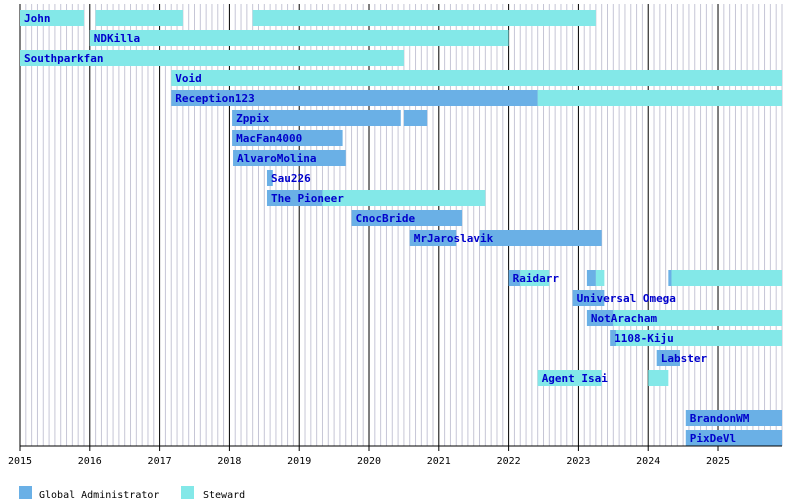 This screenshot has width=800, height=504. What do you see at coordinates (718, 461) in the screenshot?
I see `x-tick-label: 2025` at bounding box center [718, 461].